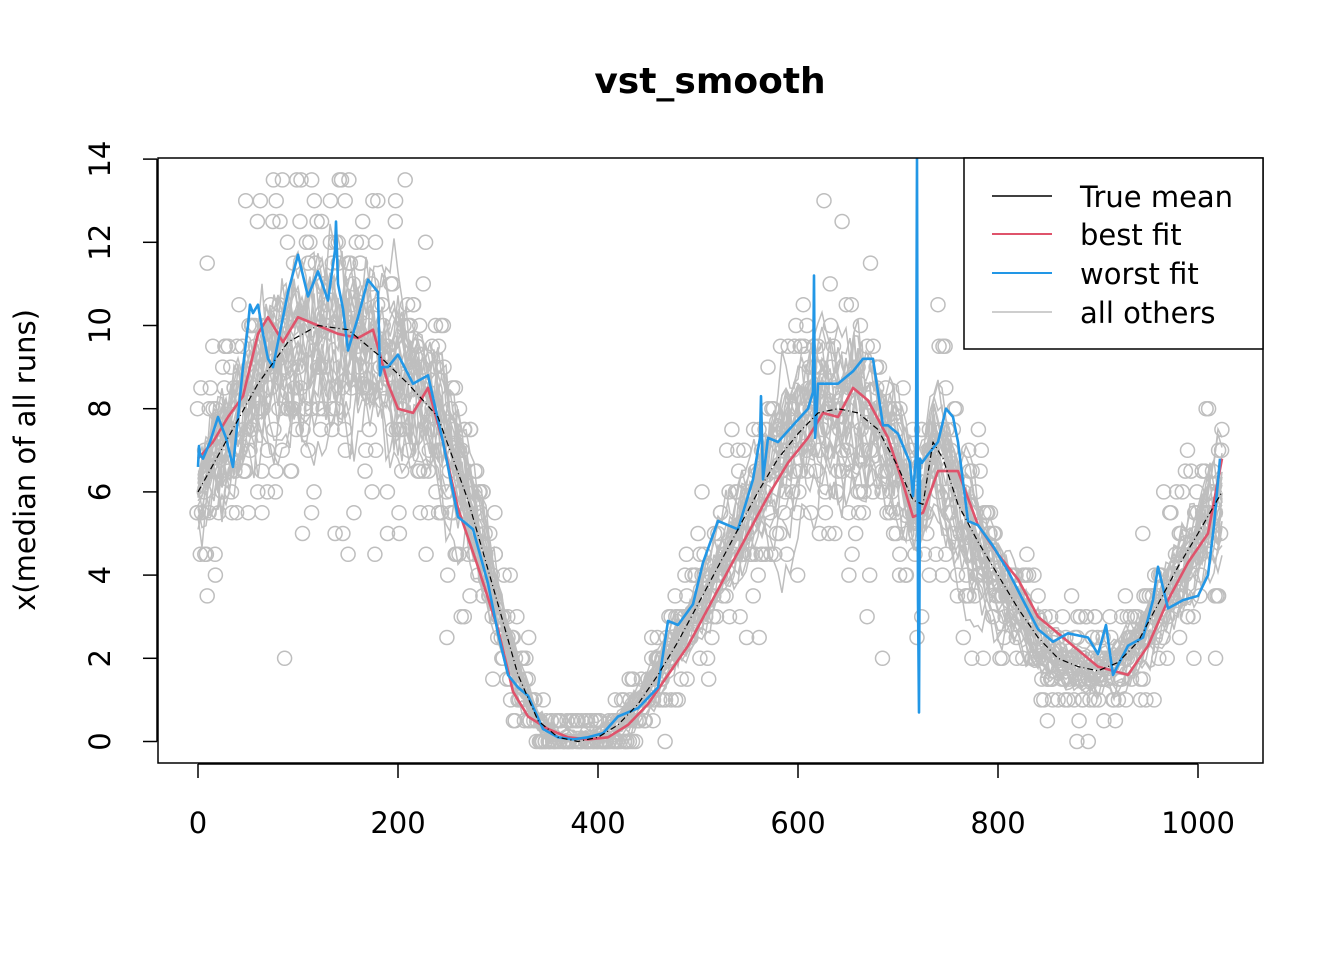 This screenshot has height=960, width=1344. I want to click on x-tick-label: 200, so click(397, 823).